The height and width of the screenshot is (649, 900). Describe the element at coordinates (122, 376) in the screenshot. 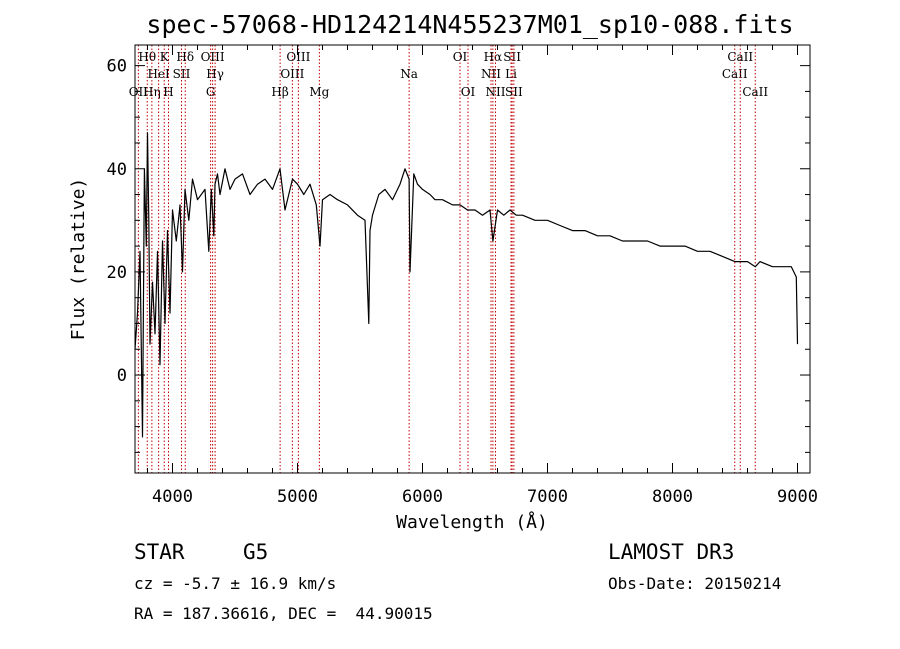

I see `y-tick-label: 0` at that location.